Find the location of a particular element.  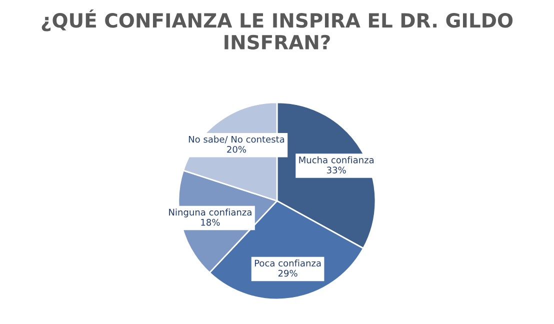

data-label: 33% is located at coordinates (336, 170).